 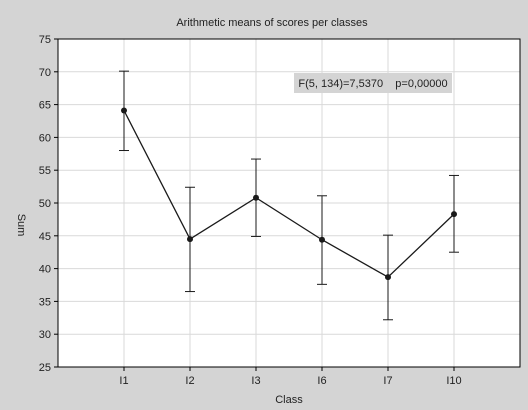 I want to click on y-tick-label: 30, so click(x=45, y=335).